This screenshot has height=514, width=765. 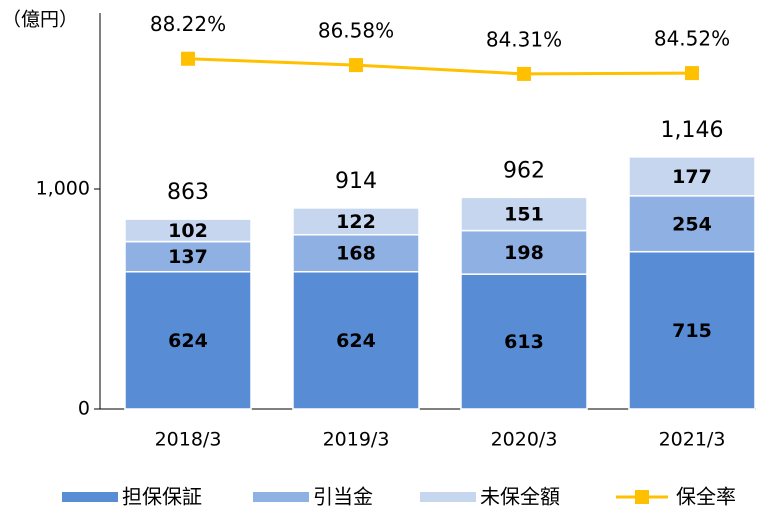 I want to click on total-label: 914, so click(x=356, y=181).